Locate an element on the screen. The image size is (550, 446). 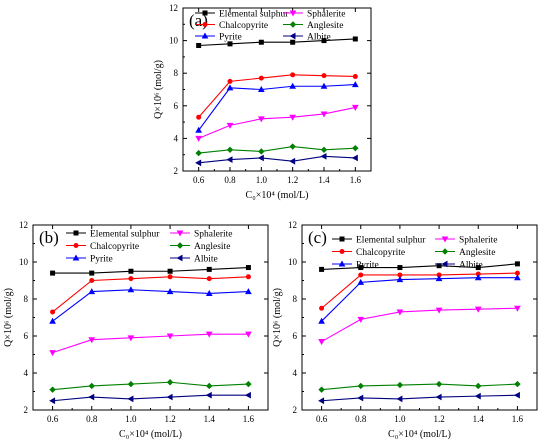
legend-entry: Albite is located at coordinates (194, 260).